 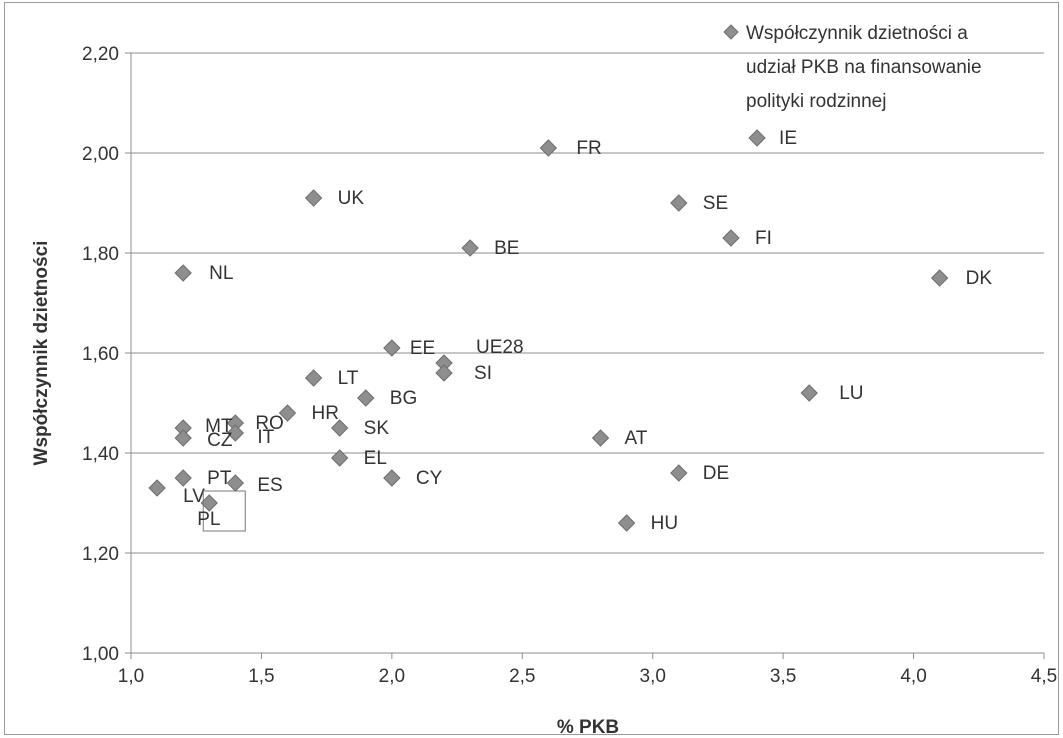 I want to click on data-point-hu, so click(x=626, y=523).